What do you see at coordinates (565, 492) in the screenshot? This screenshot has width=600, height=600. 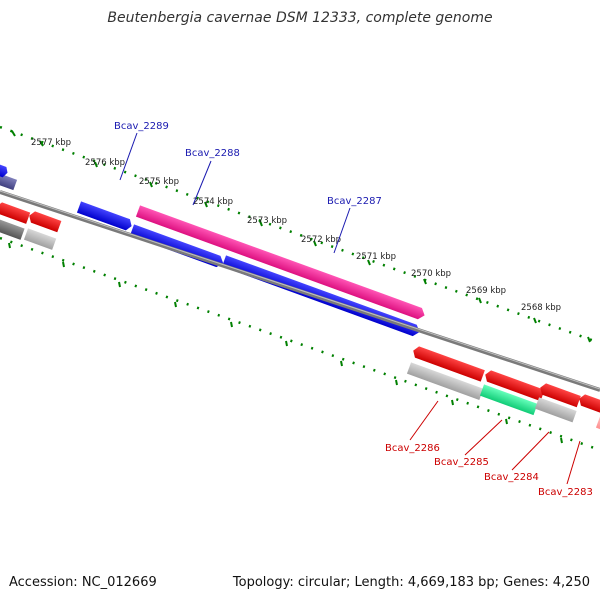 I see `gene-label-bcav2283: Bcav_2283` at bounding box center [565, 492].